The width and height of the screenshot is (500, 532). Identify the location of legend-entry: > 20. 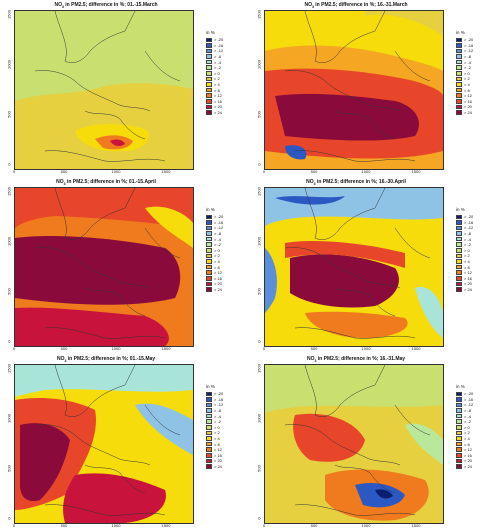
(214, 284).